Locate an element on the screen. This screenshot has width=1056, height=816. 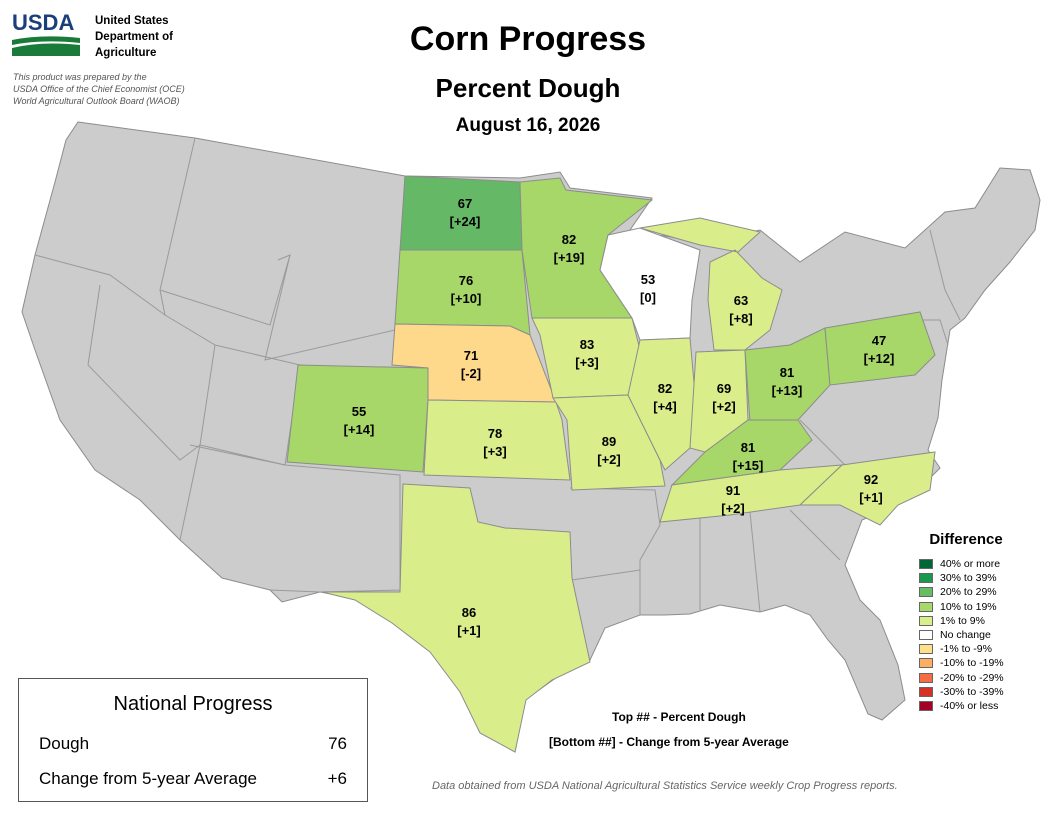
state-value-label: 55 is located at coordinates (359, 411).